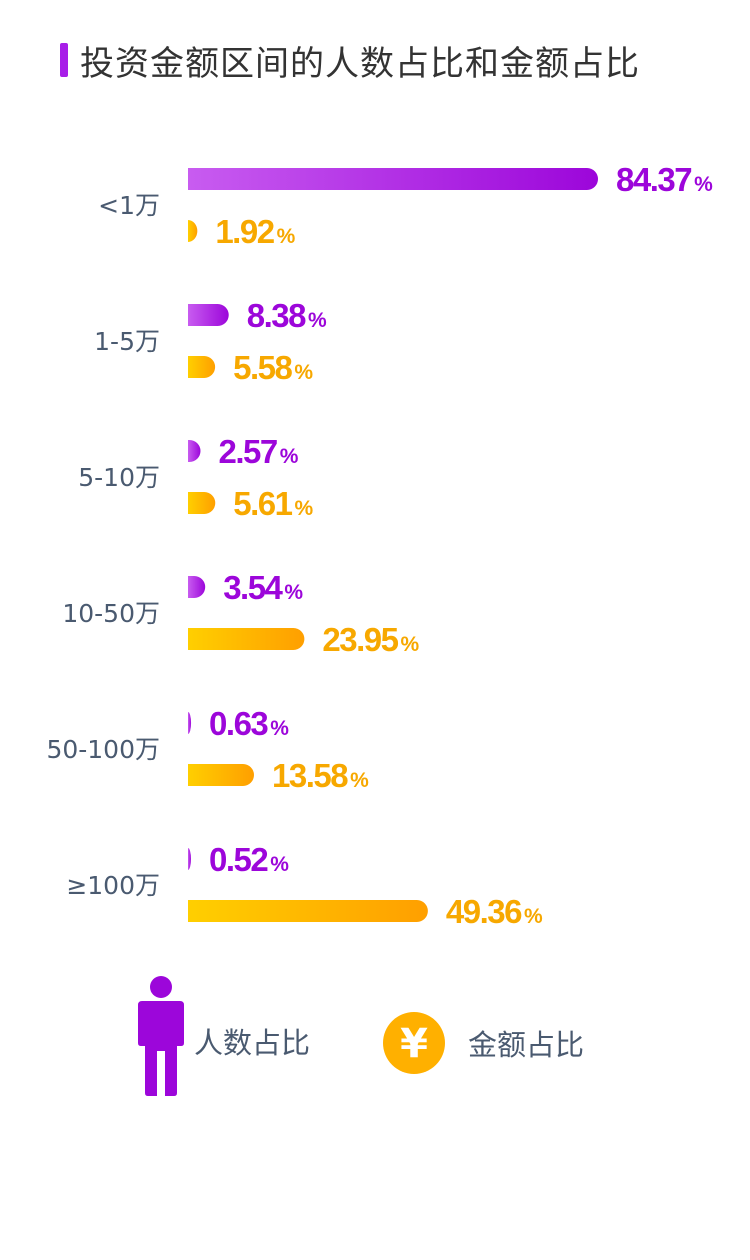  I want to click on data-label-amount: 23.95%, so click(370, 639).